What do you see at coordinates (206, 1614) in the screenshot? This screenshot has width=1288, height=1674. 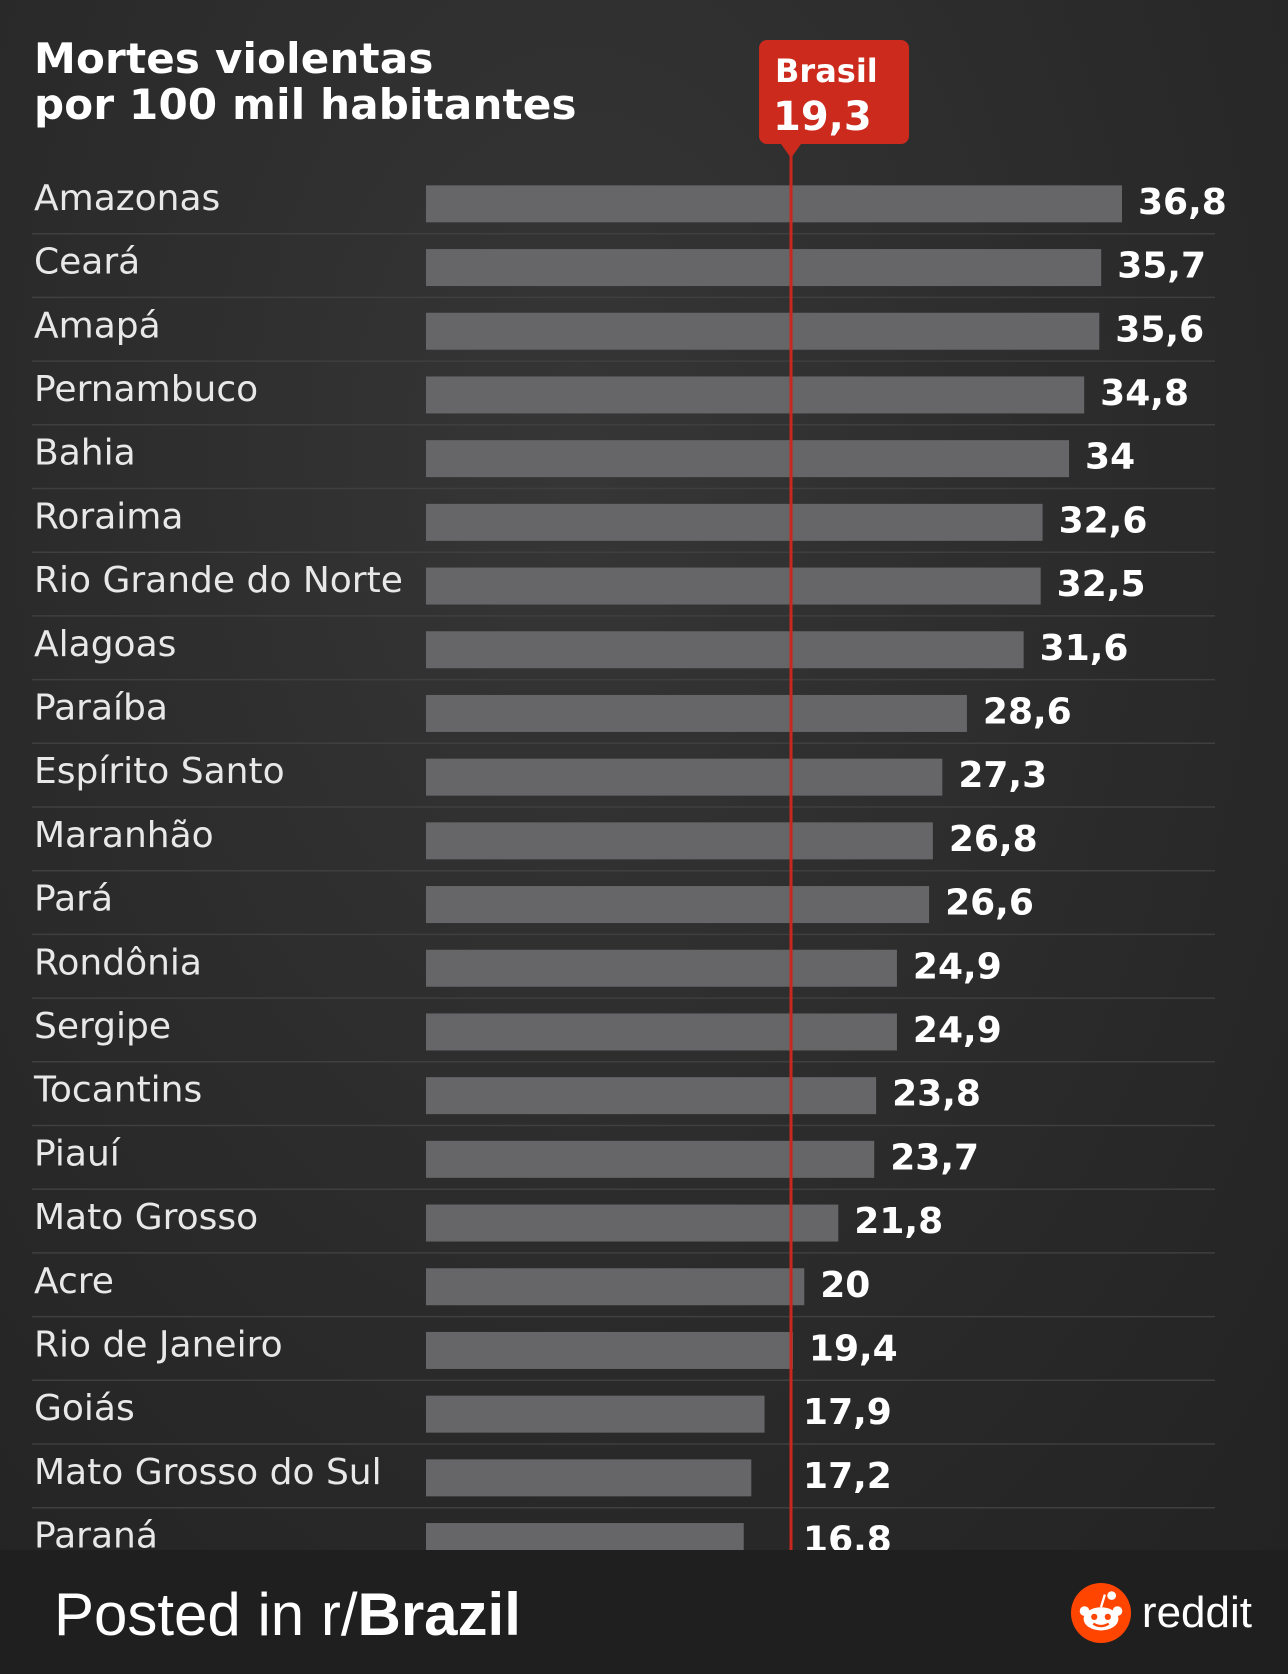 I see `posted-prefix: Posted in r/` at bounding box center [206, 1614].